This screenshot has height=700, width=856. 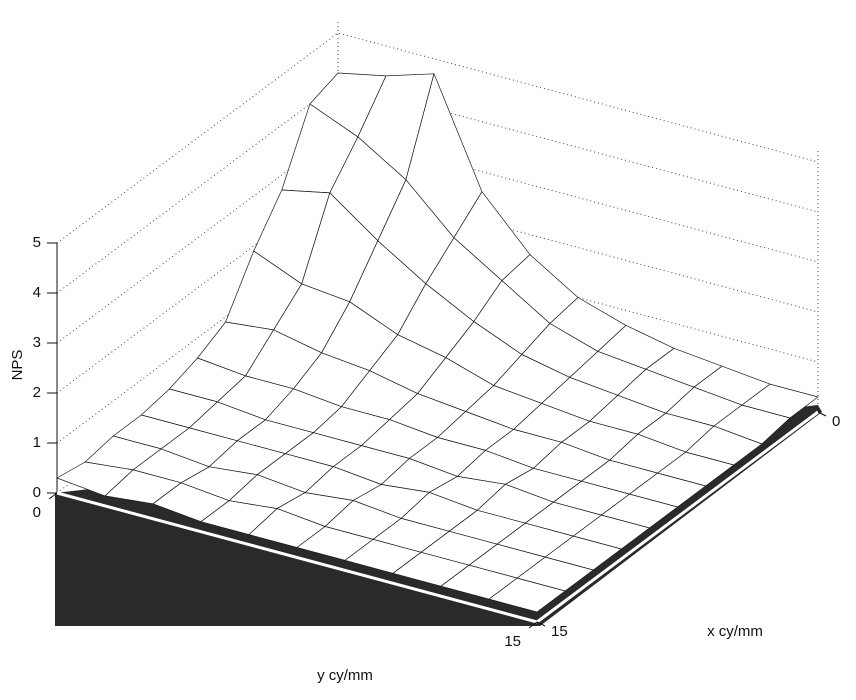 What do you see at coordinates (37, 342) in the screenshot?
I see `z-tick-label: 3` at bounding box center [37, 342].